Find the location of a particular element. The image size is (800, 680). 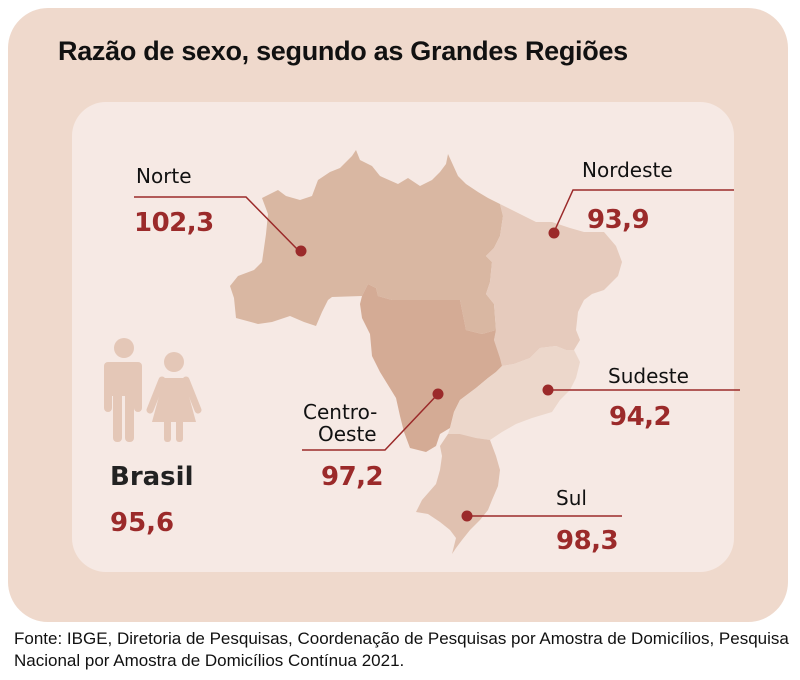

brasil-label: Brasil is located at coordinates (152, 477).